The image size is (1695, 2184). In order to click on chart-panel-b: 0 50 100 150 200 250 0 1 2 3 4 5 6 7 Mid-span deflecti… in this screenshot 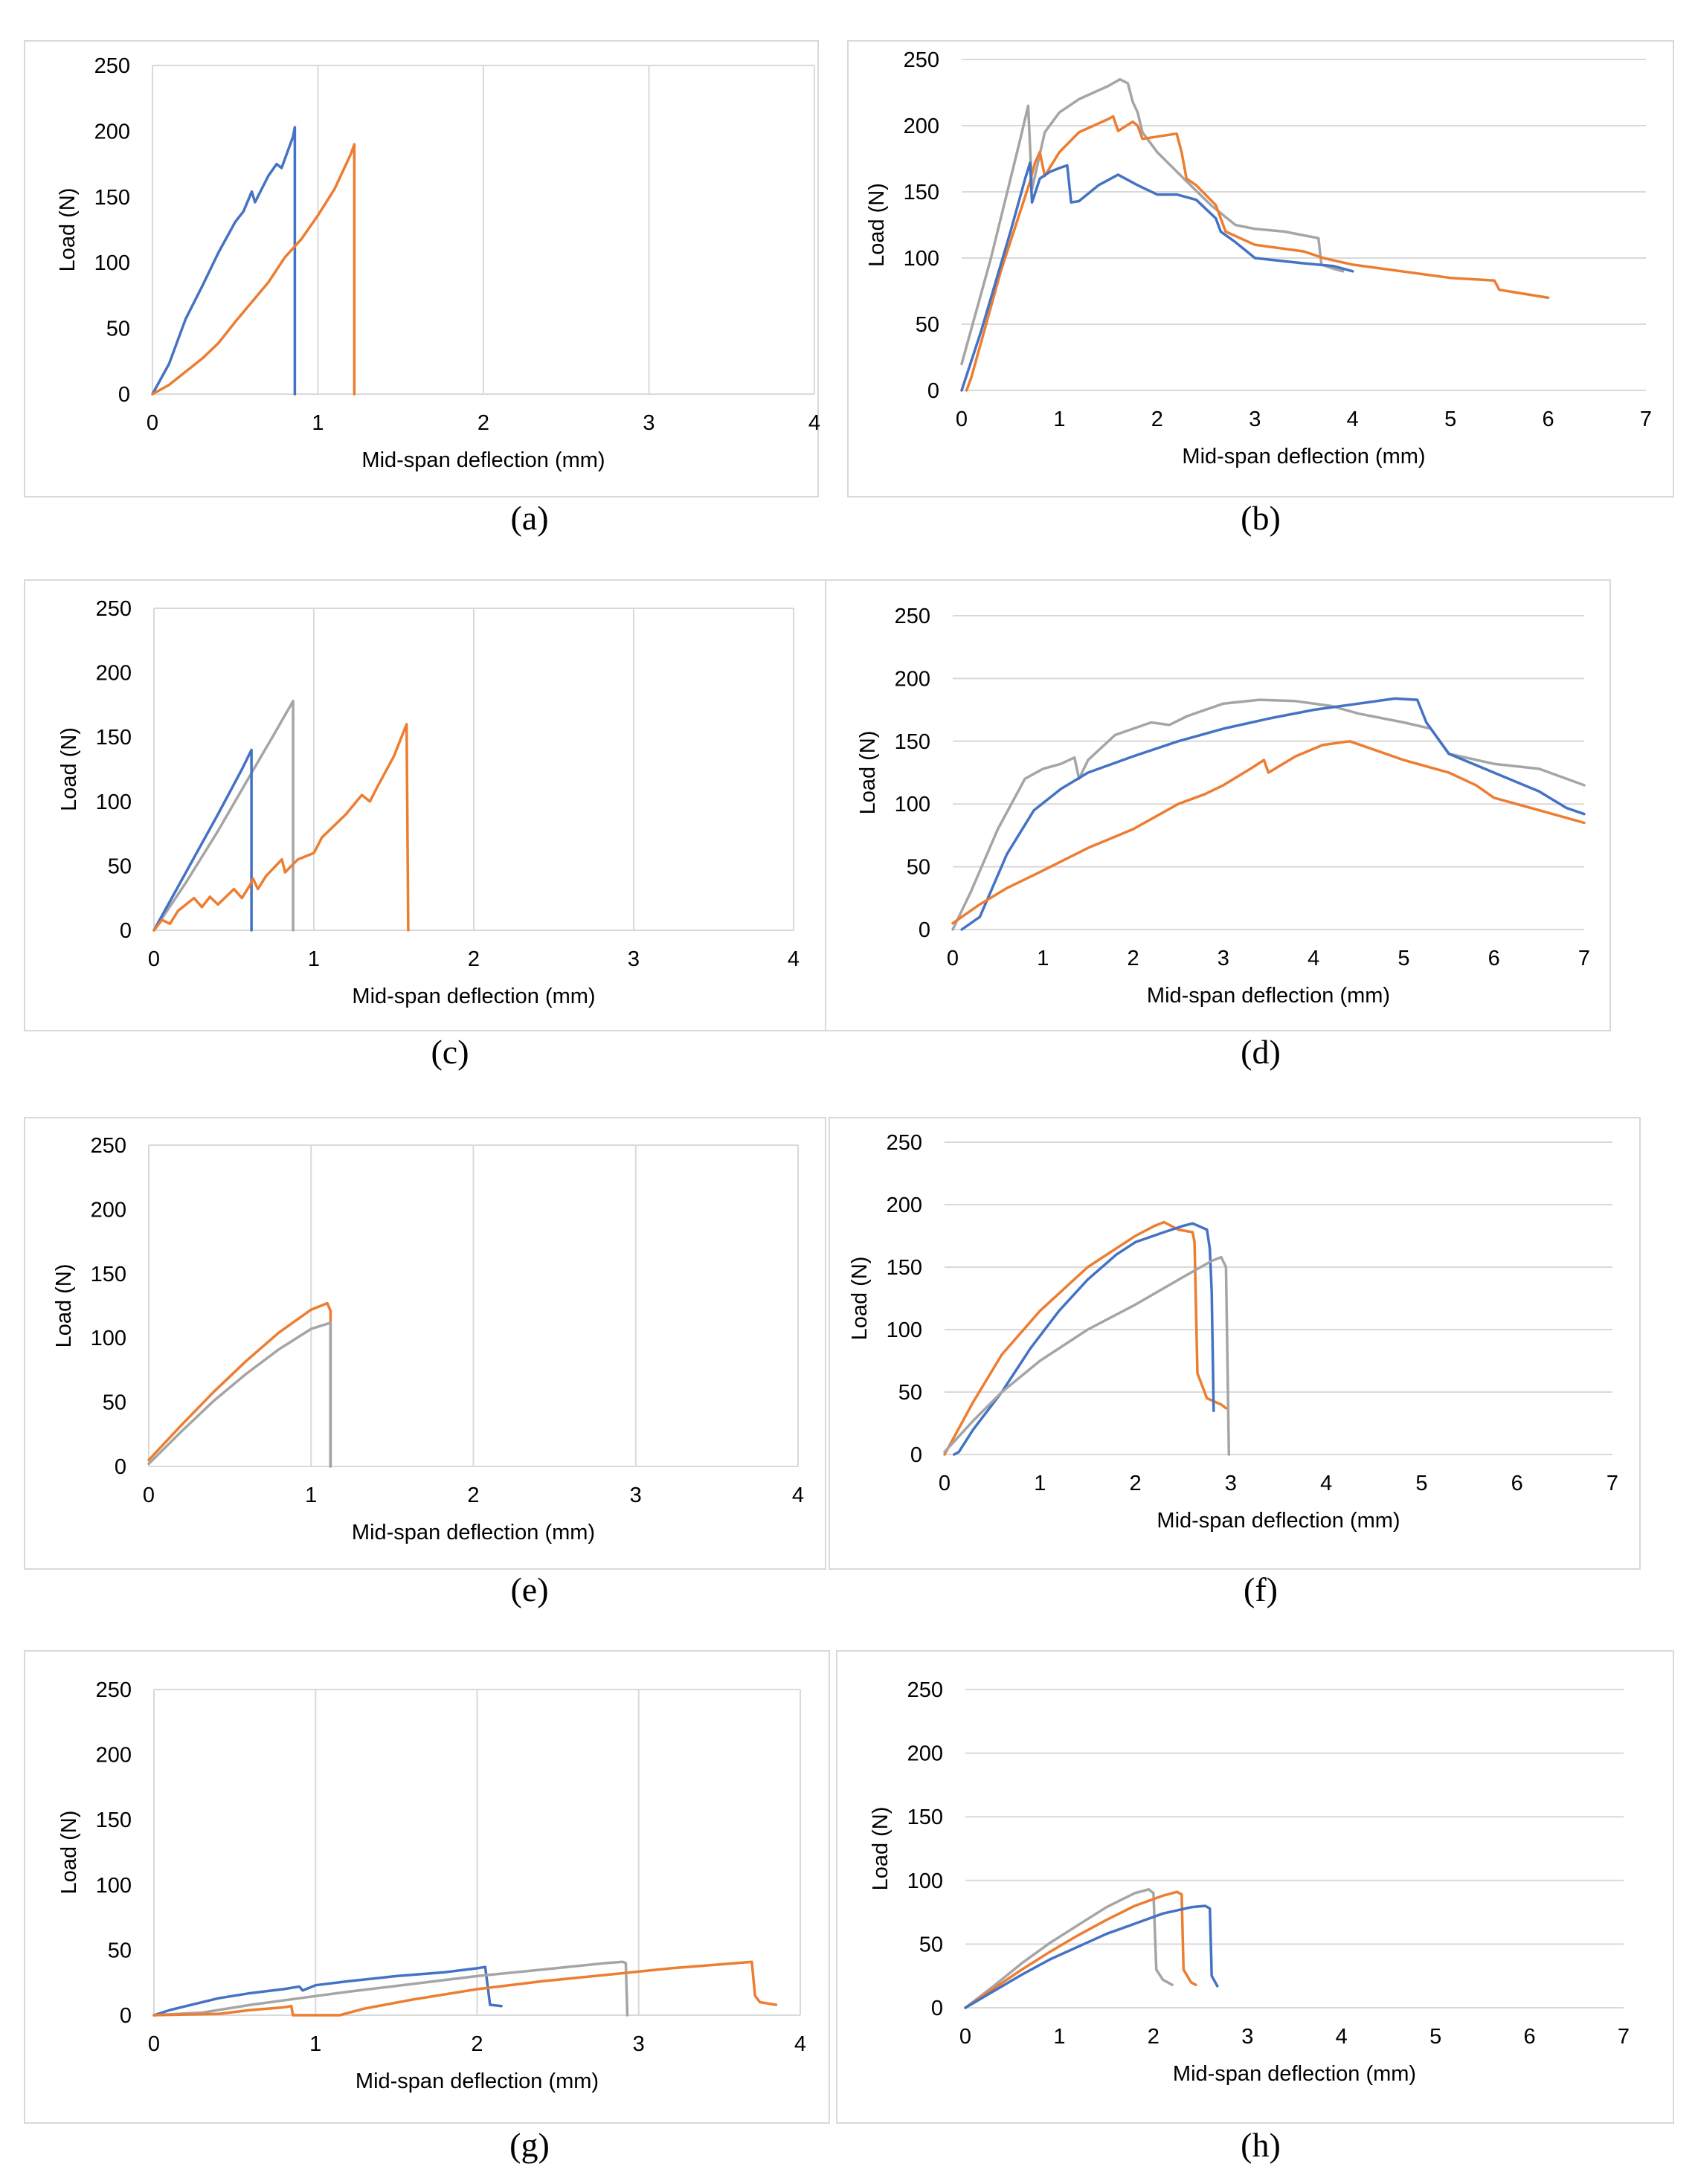, I will do `click(1261, 289)`.